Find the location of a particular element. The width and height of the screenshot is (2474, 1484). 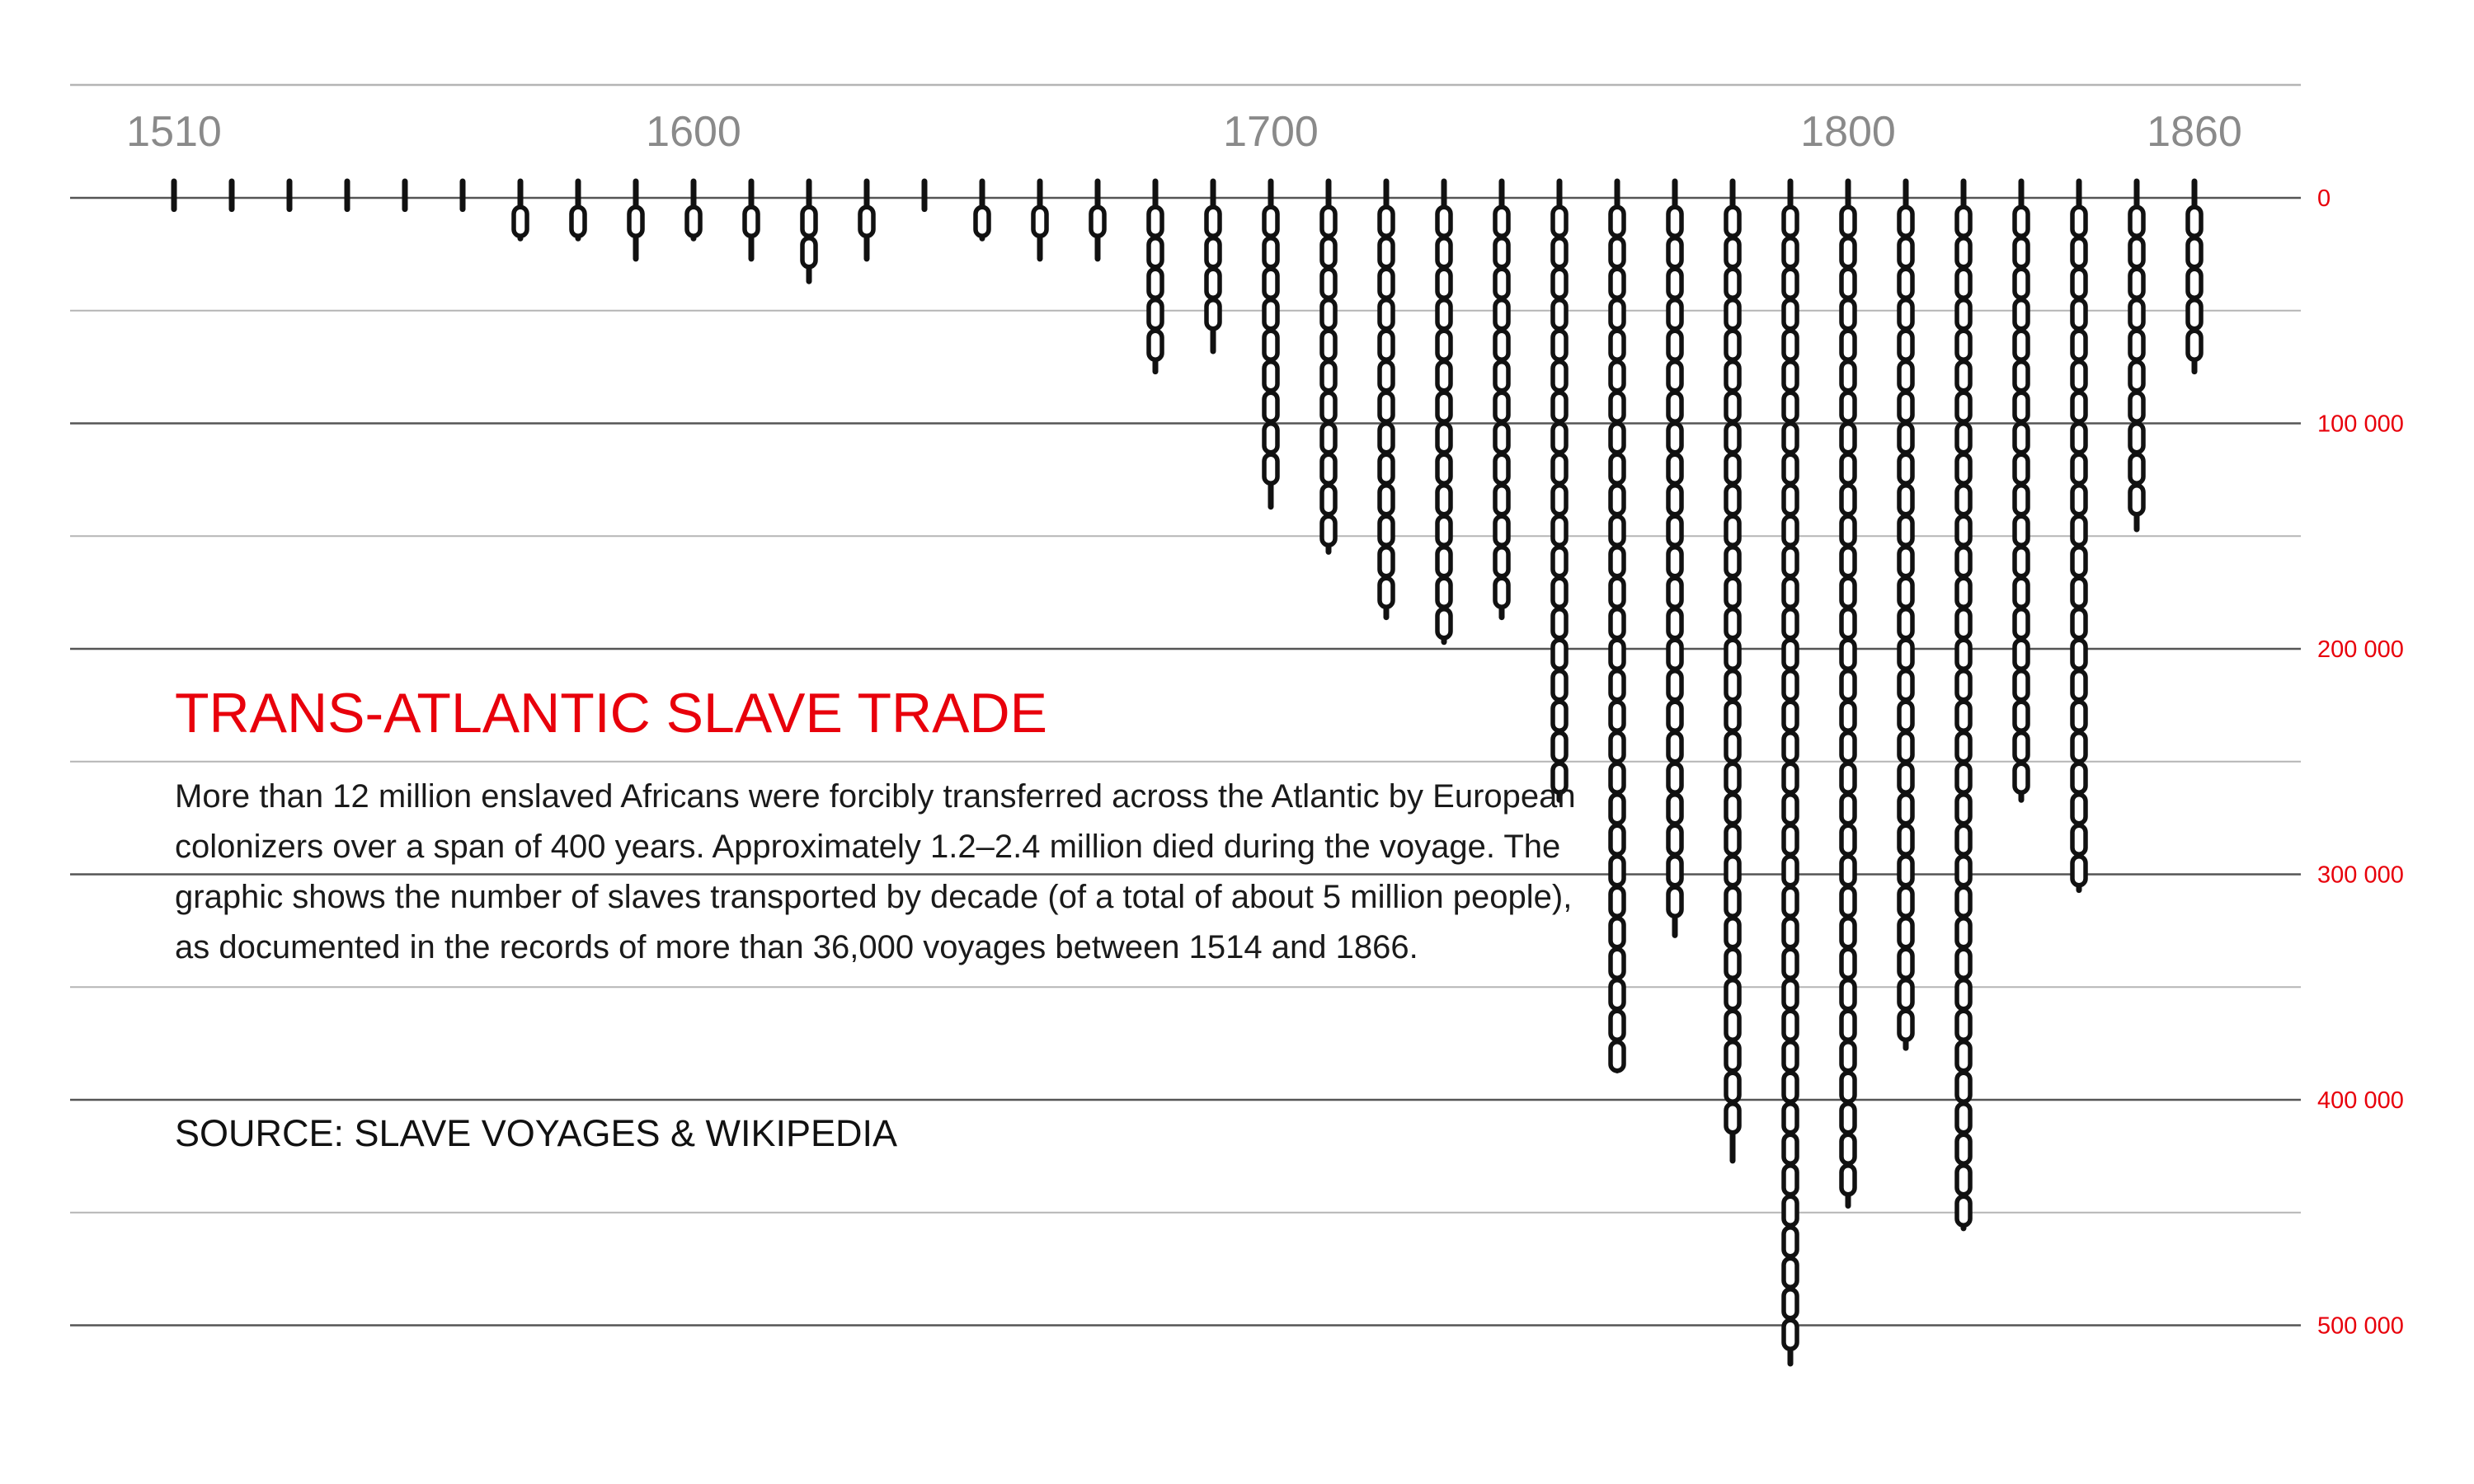

chart-source: SOURCE: SLAVE VOYAGES & WIKIPEDIA is located at coordinates (536, 1133).